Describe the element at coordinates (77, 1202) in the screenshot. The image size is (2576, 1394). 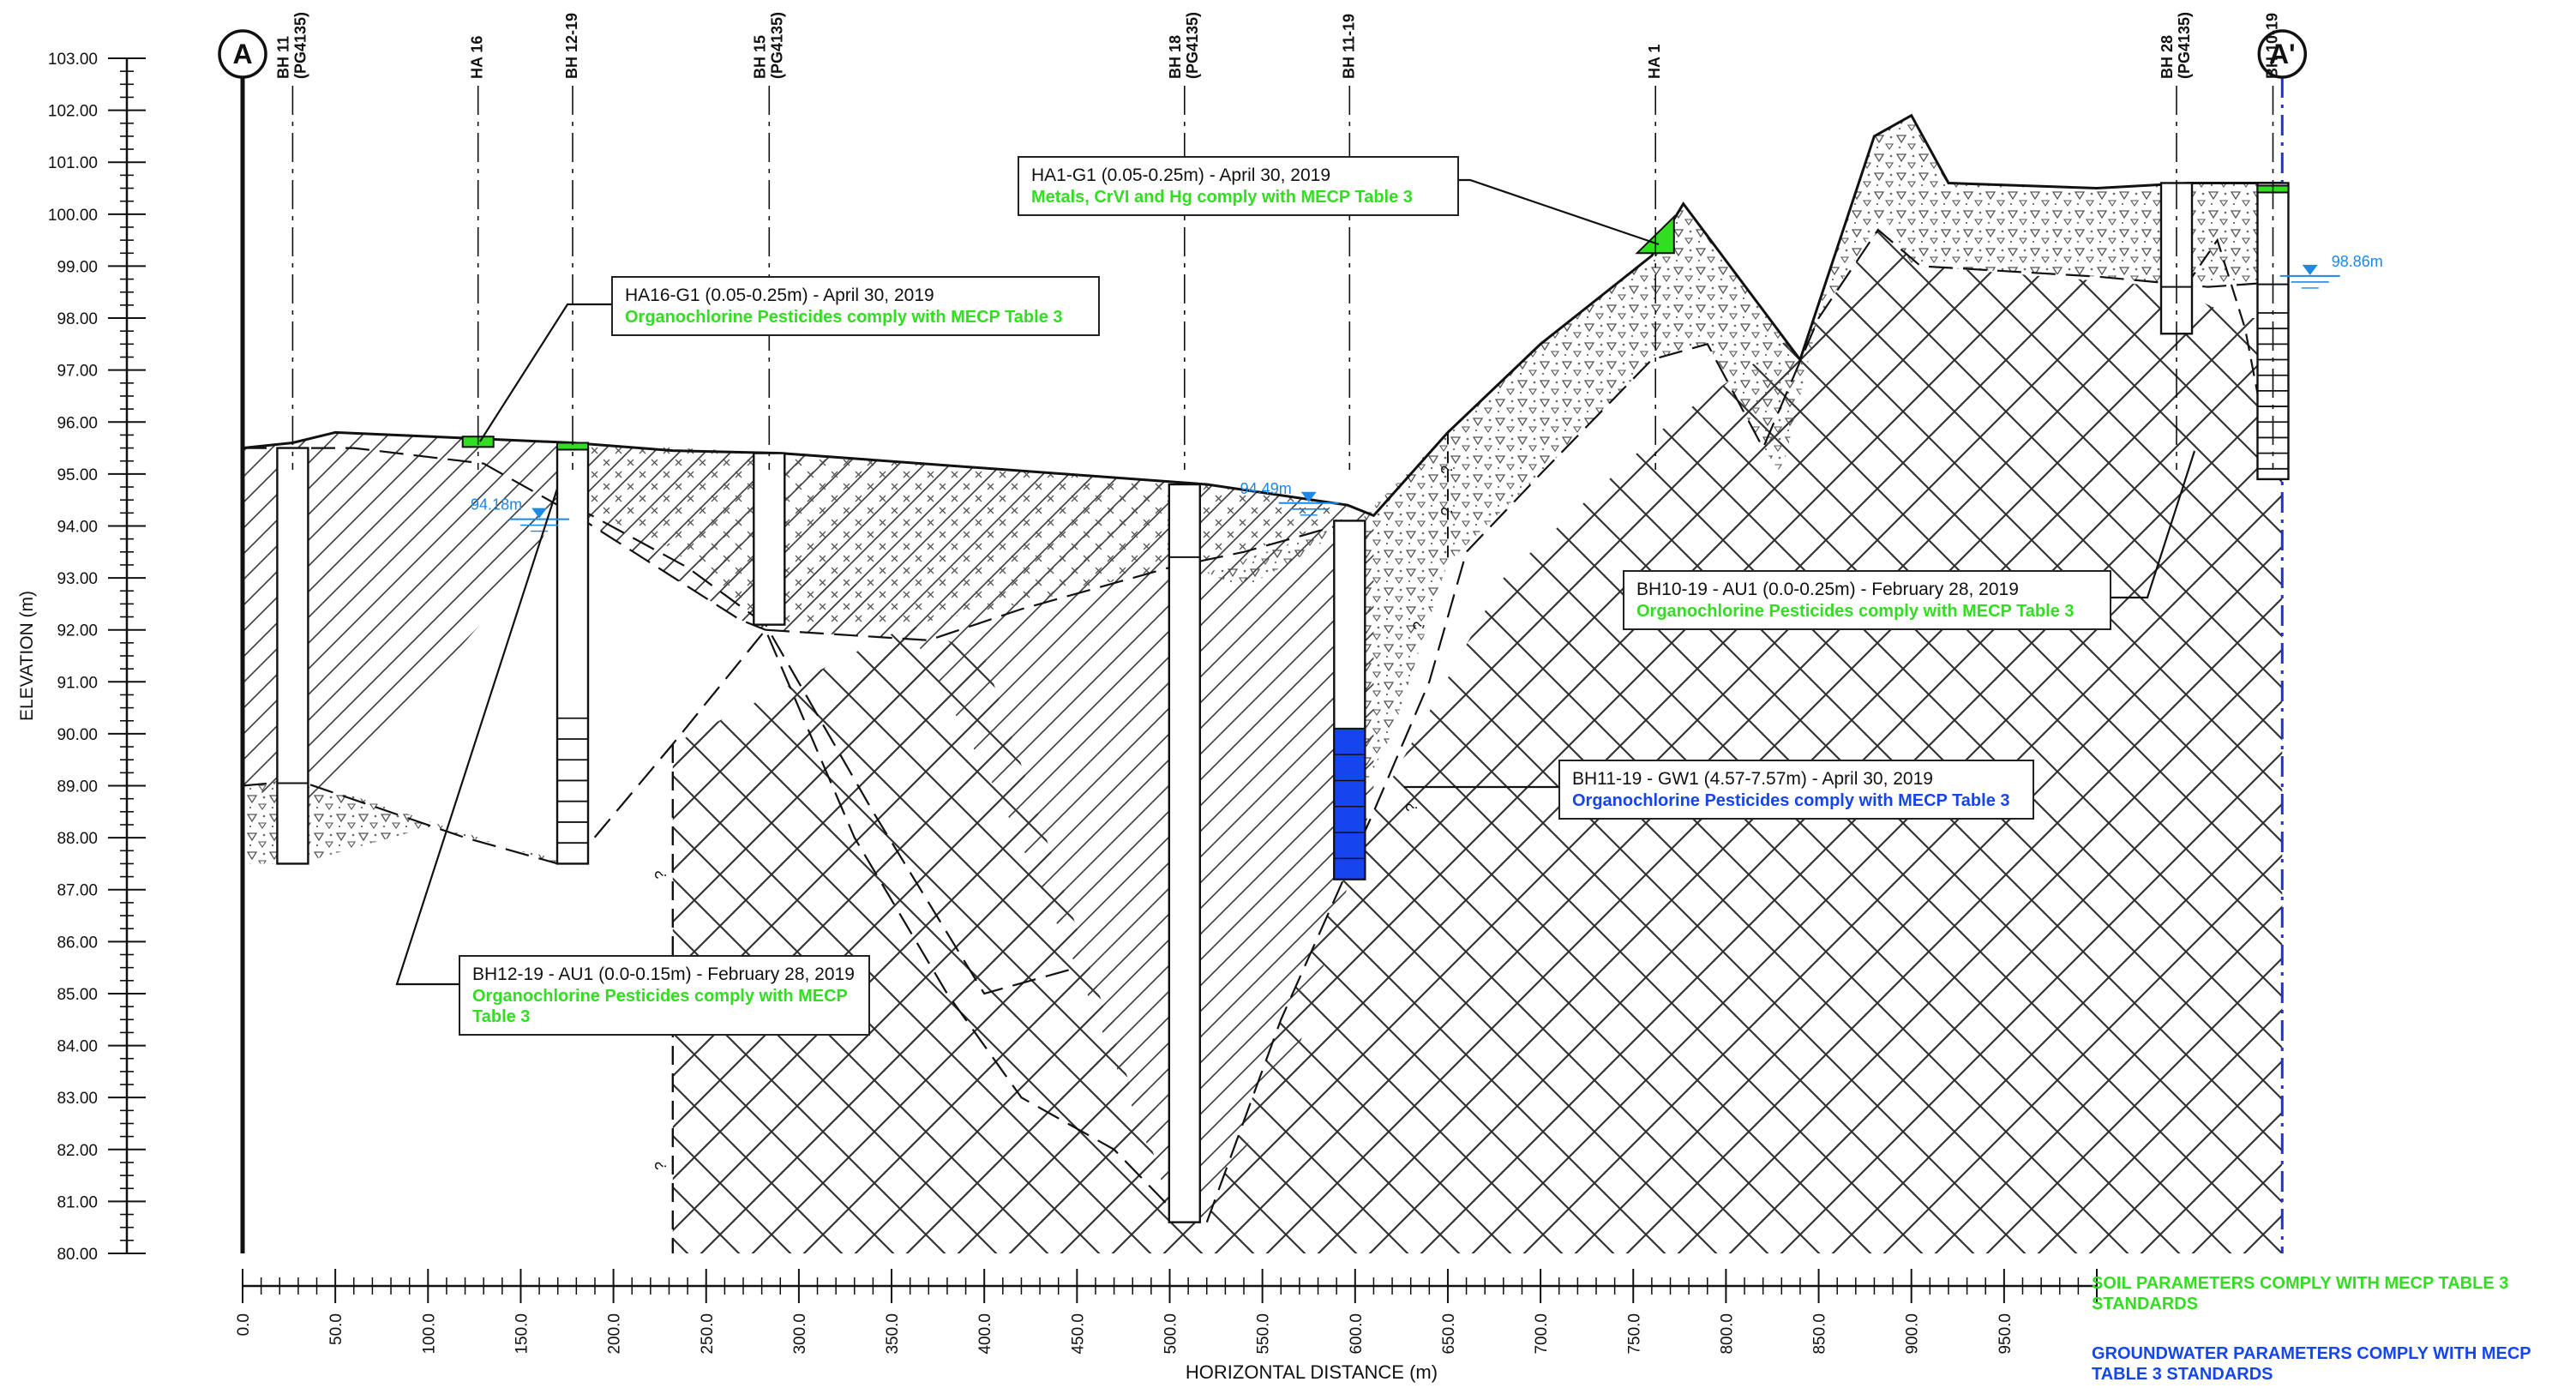
I see `y-tick-label: 81.00` at that location.